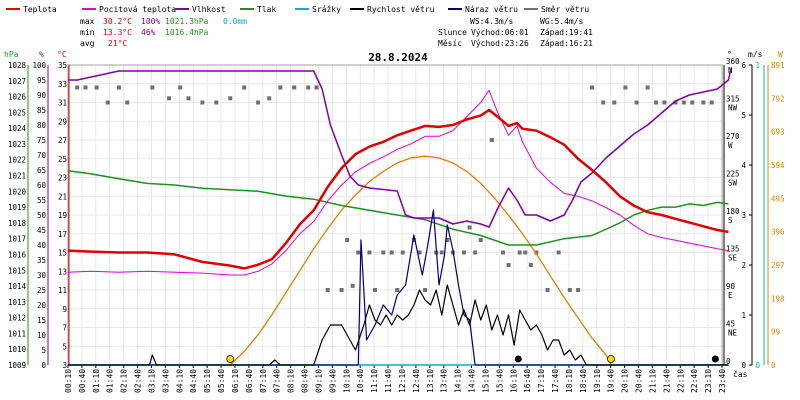 Image resolution: width=800 pixels, height=400 pixels. I want to click on direction-tick-label: 180, so click(733, 211).